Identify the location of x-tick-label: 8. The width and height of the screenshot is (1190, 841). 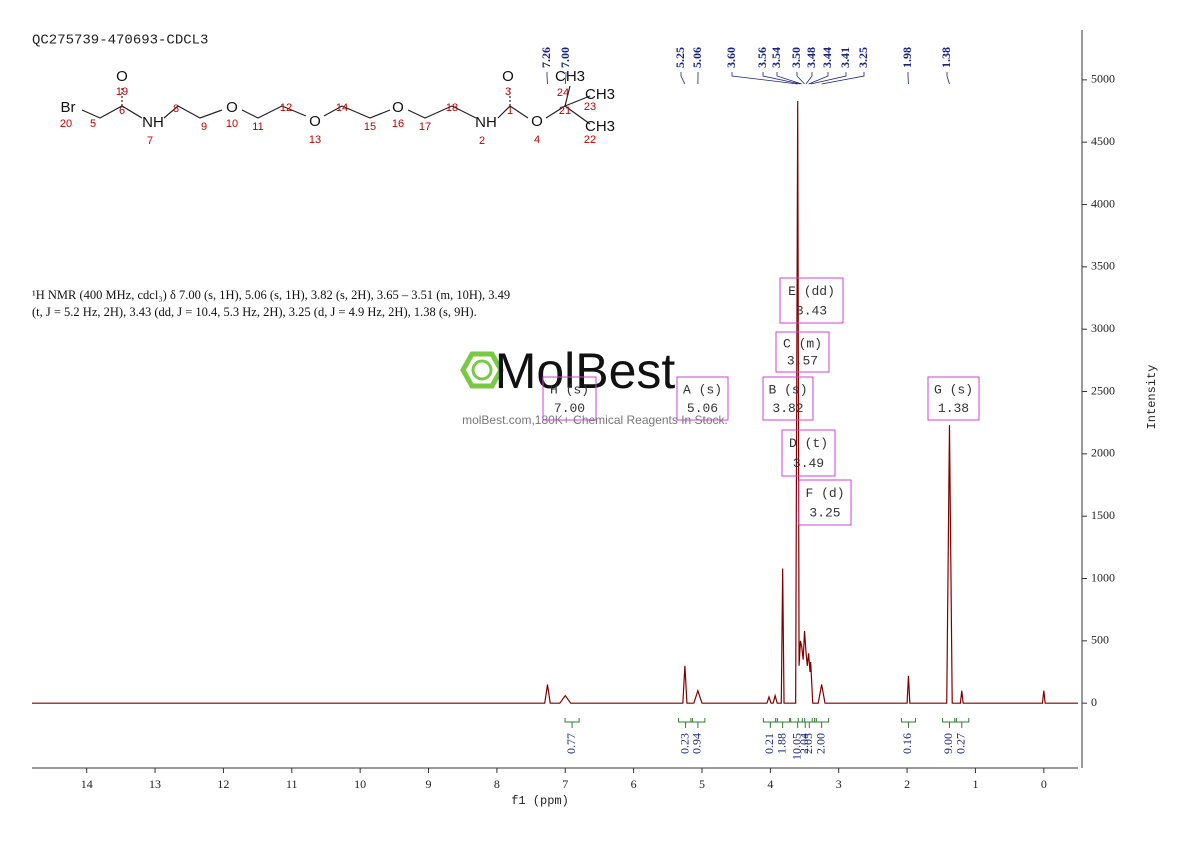
(497, 784).